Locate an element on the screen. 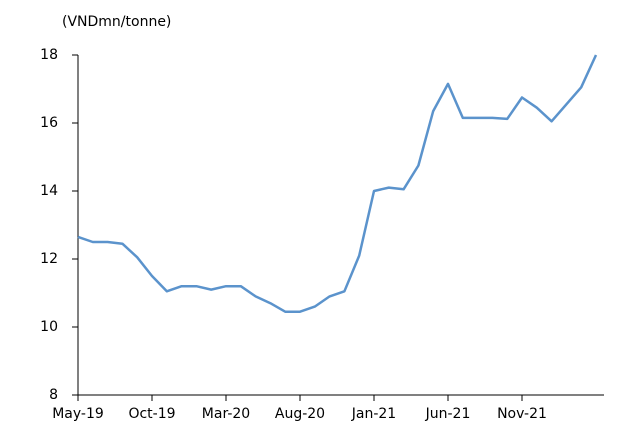  x-tick-label: Oct-19 is located at coordinates (151, 414).